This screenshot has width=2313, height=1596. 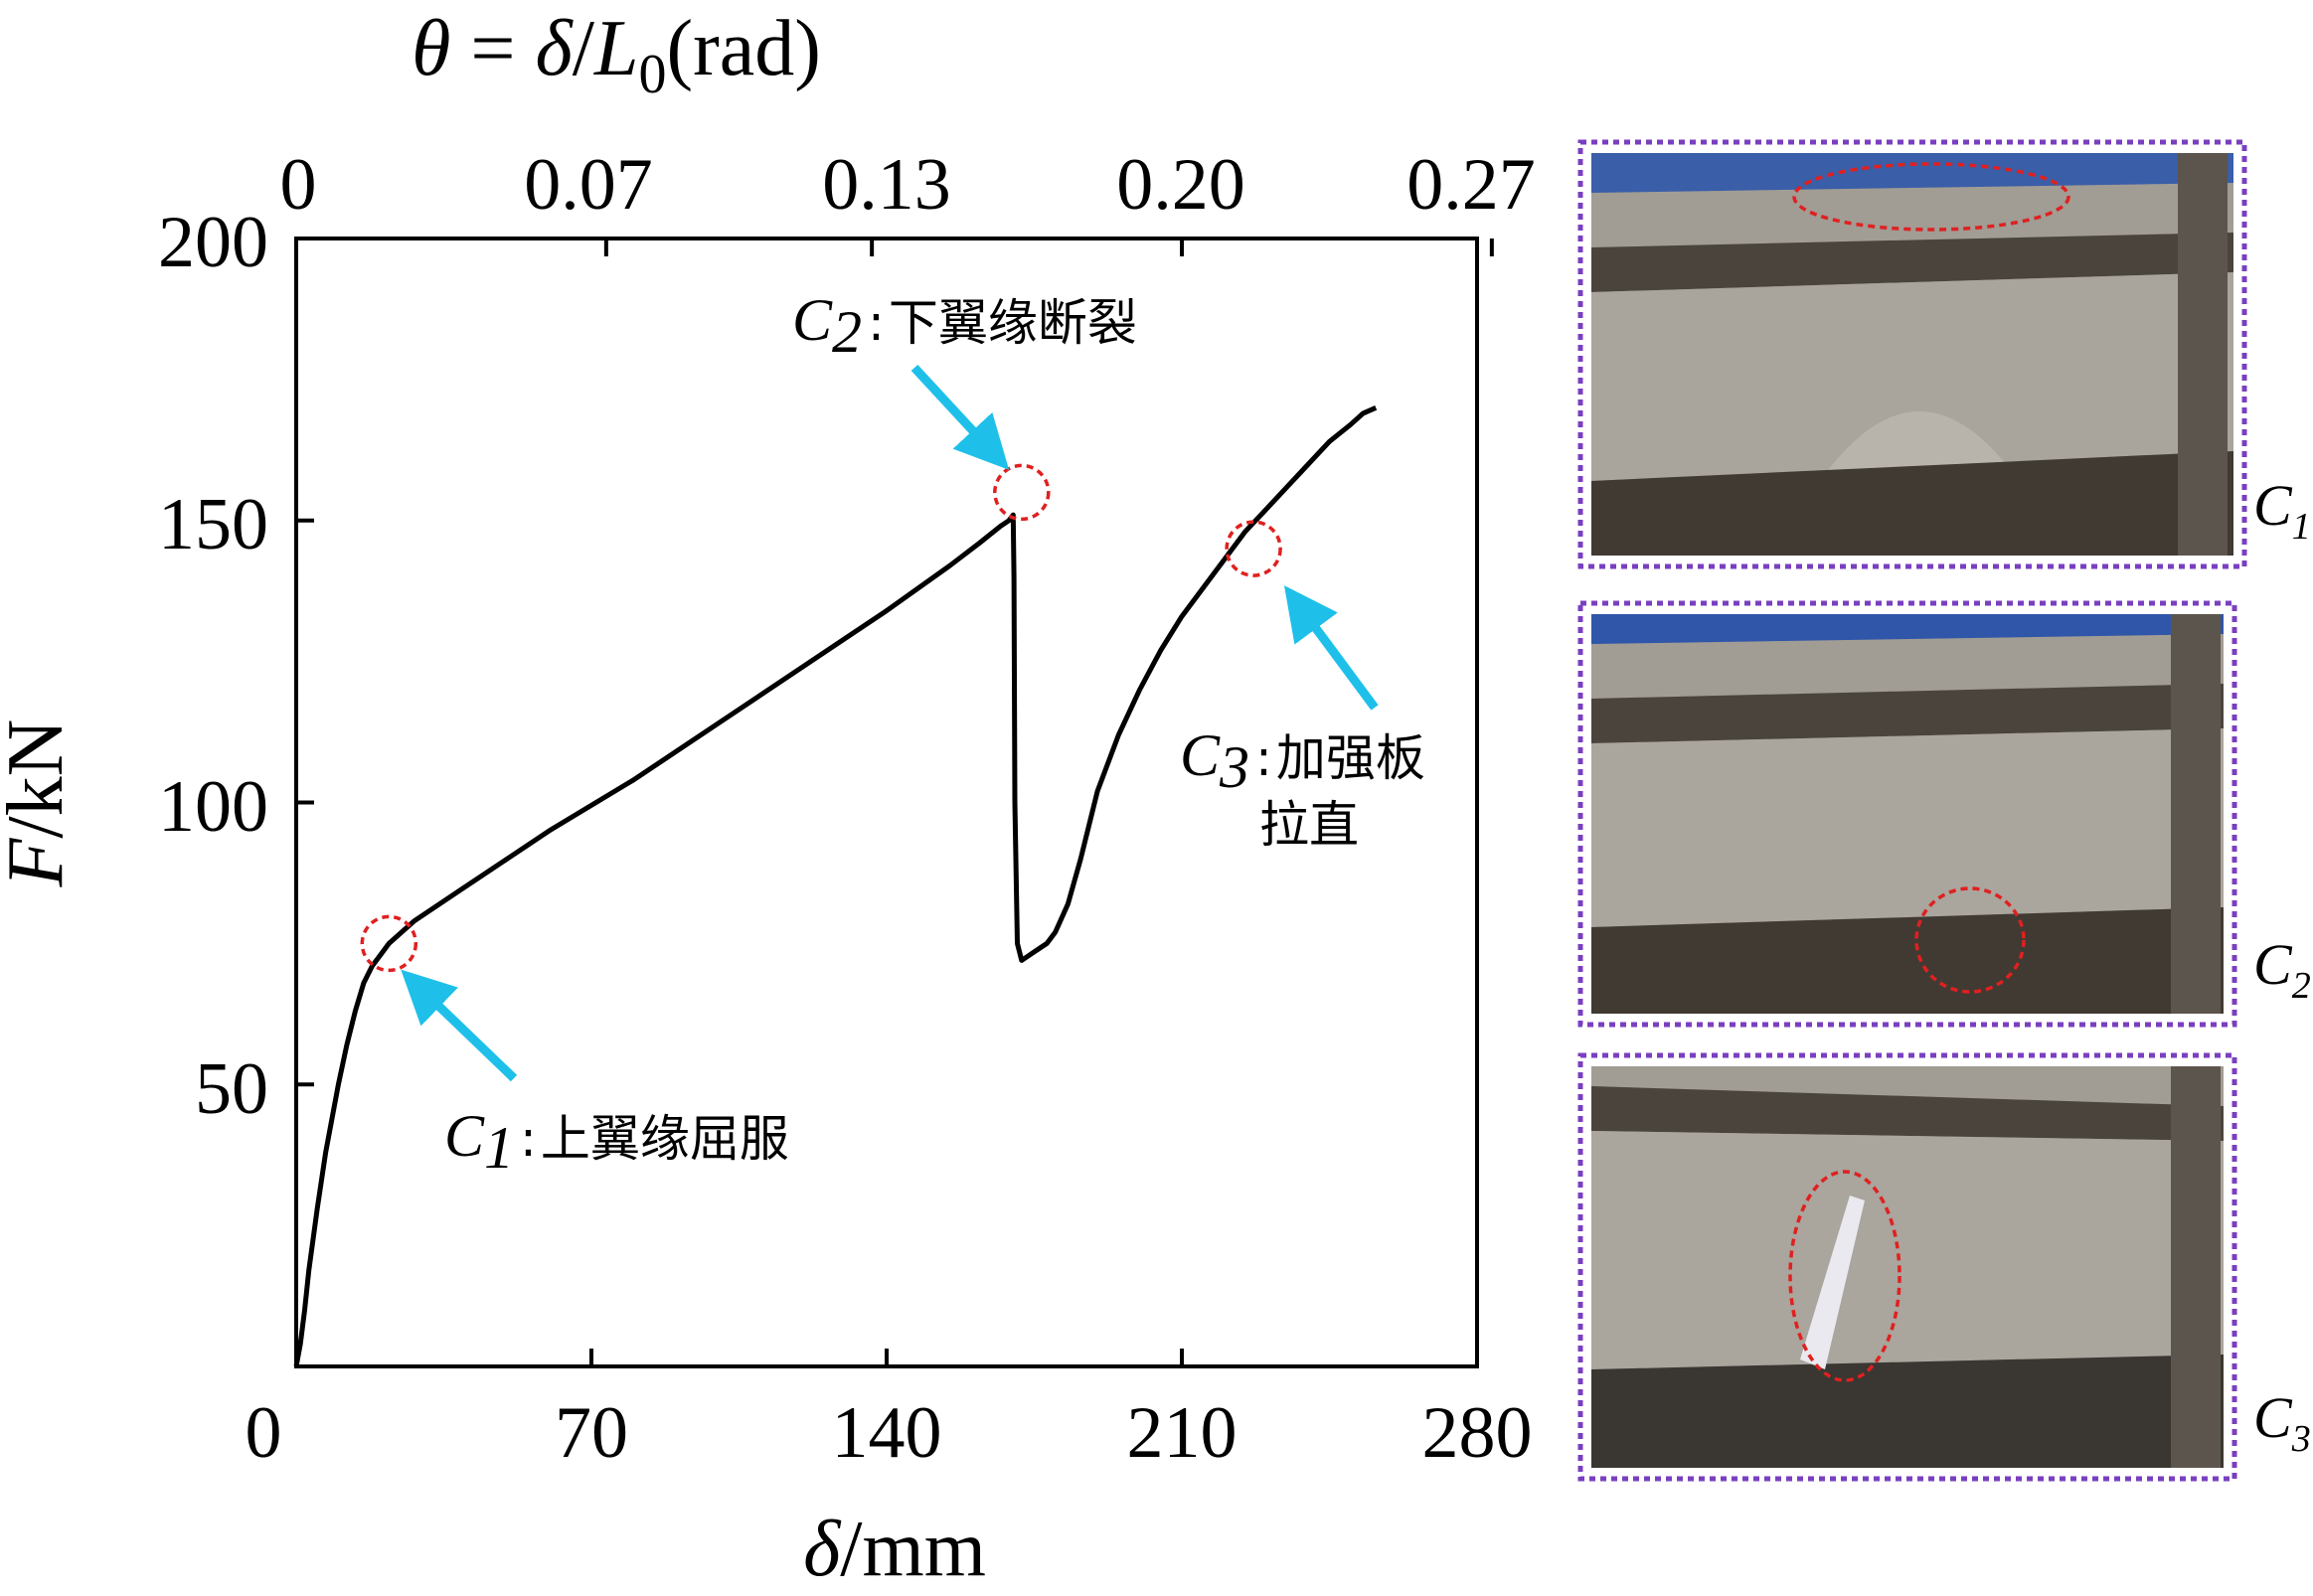 What do you see at coordinates (743, 48) in the screenshot?
I see `top-axis-title-unit: (rad)` at bounding box center [743, 48].